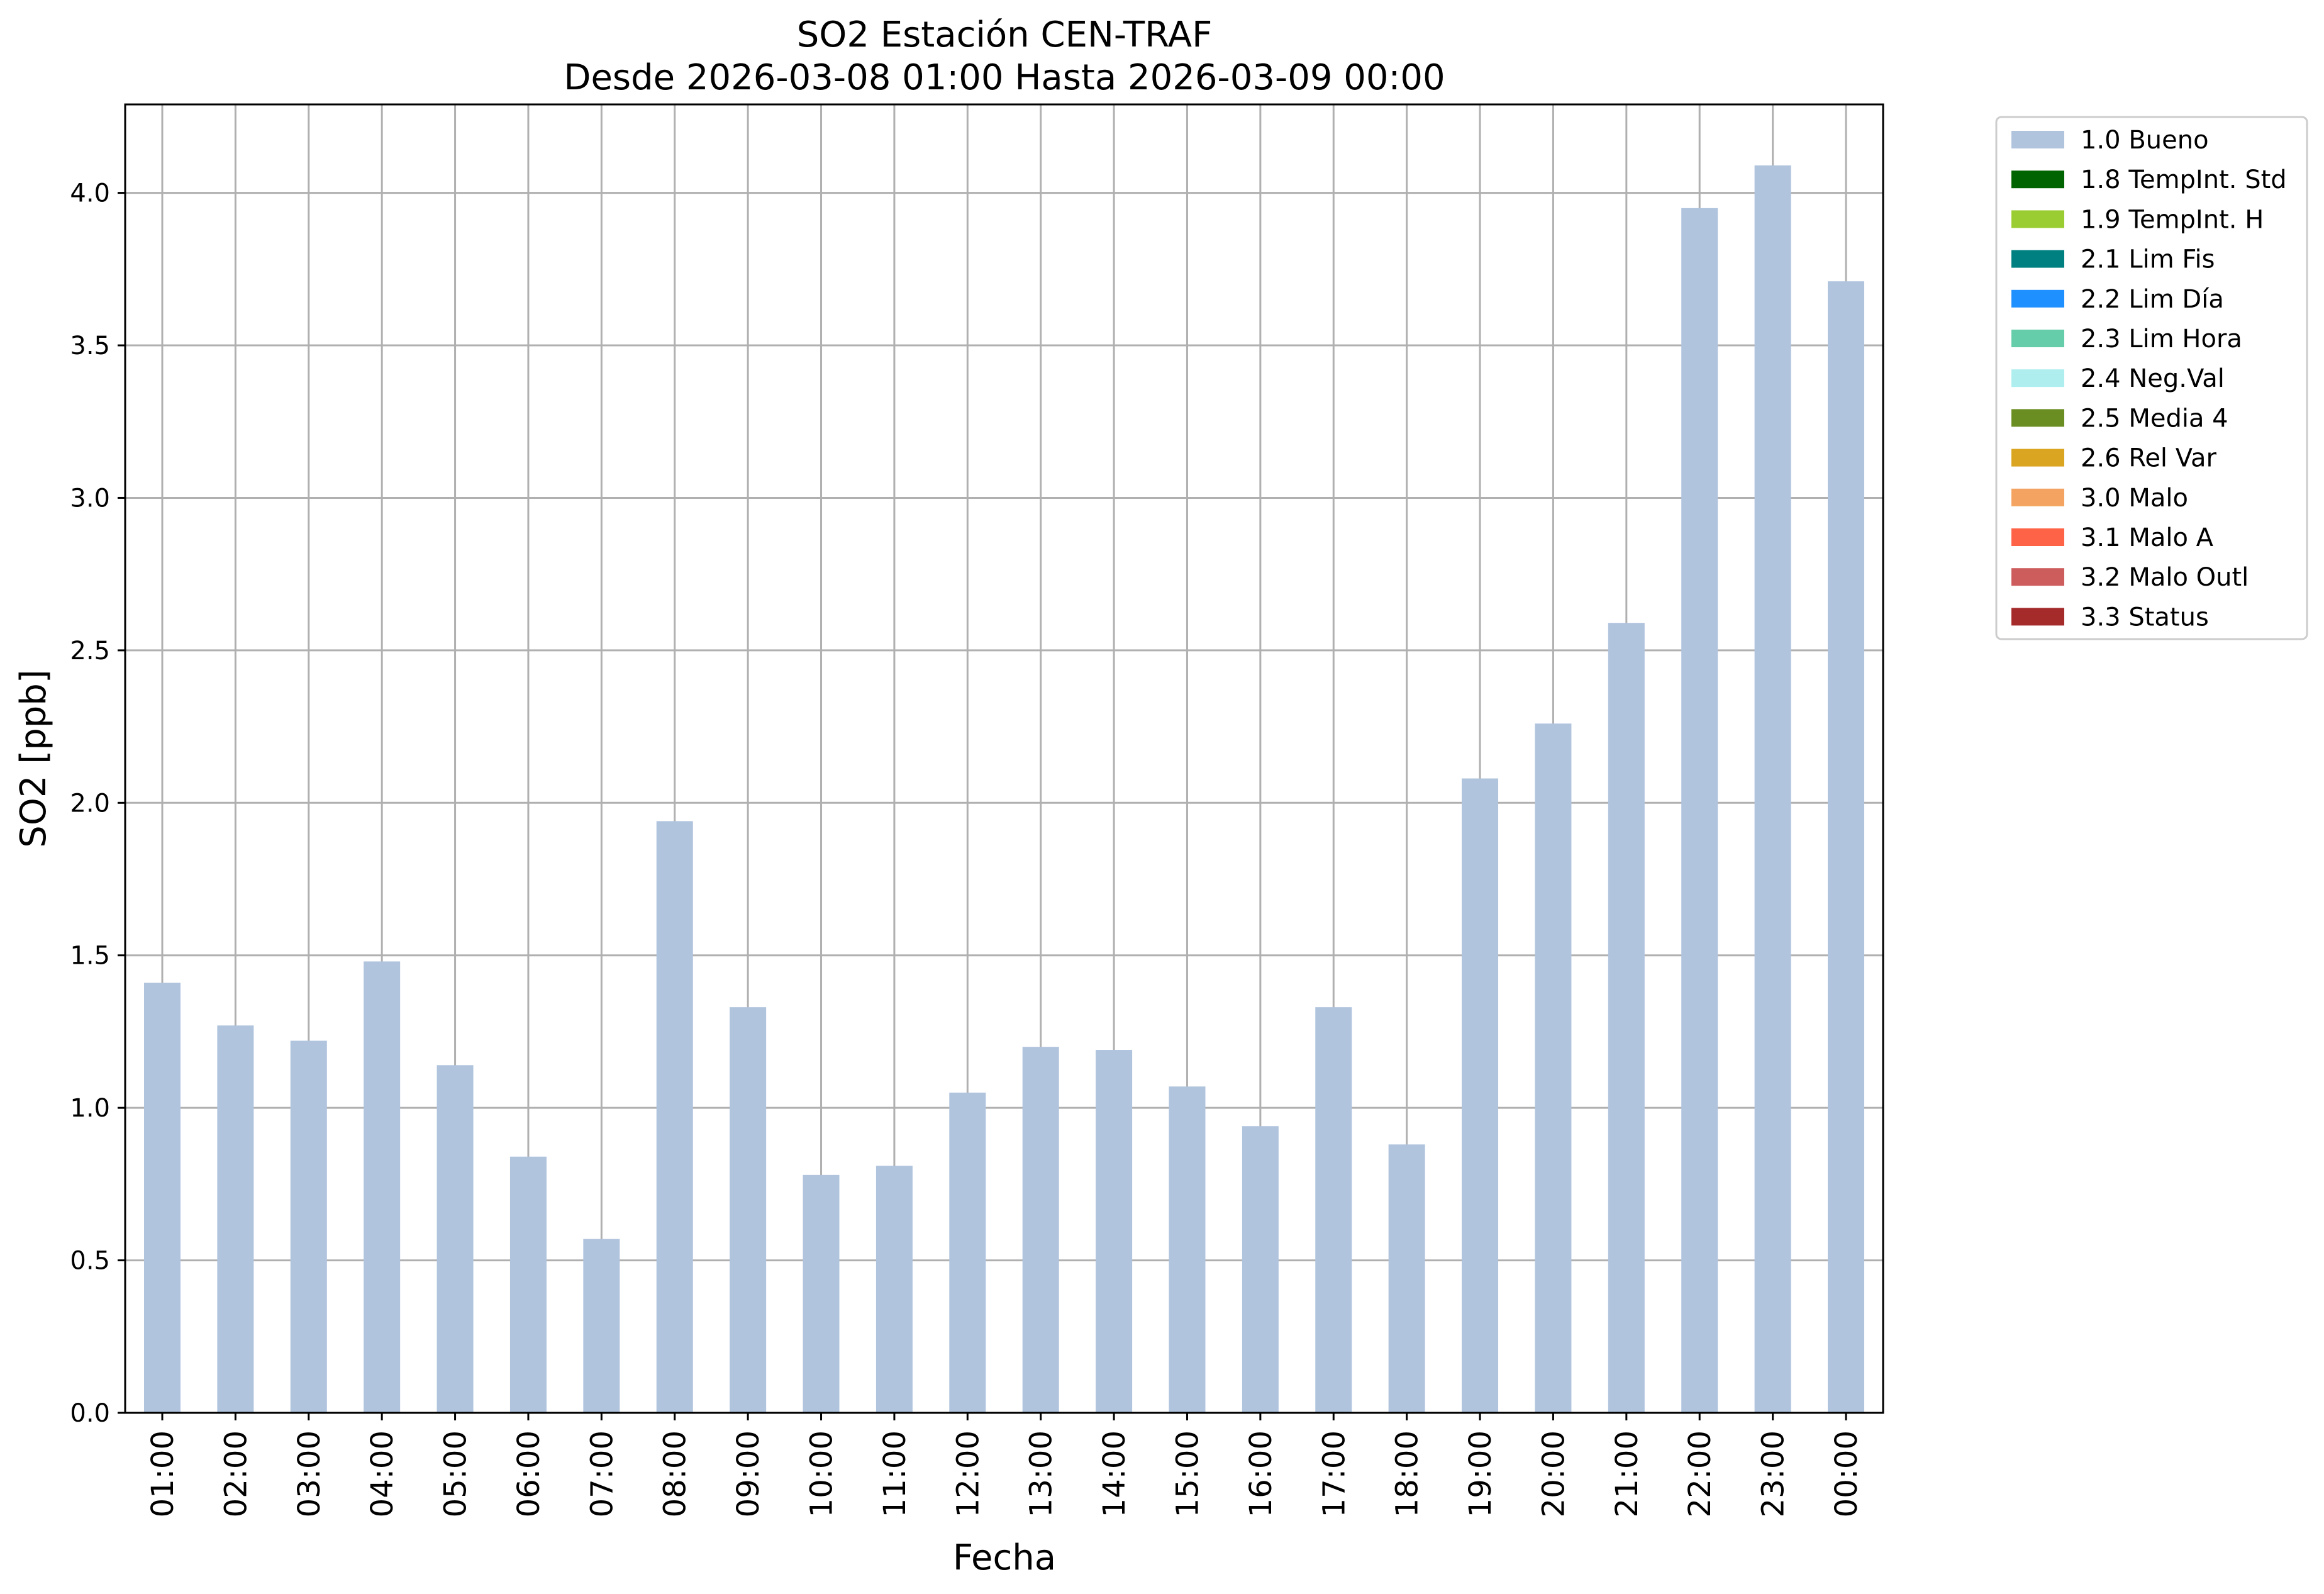 This screenshot has width=2324, height=1594. I want to click on y-tick-label: 3.0, so click(90, 498).